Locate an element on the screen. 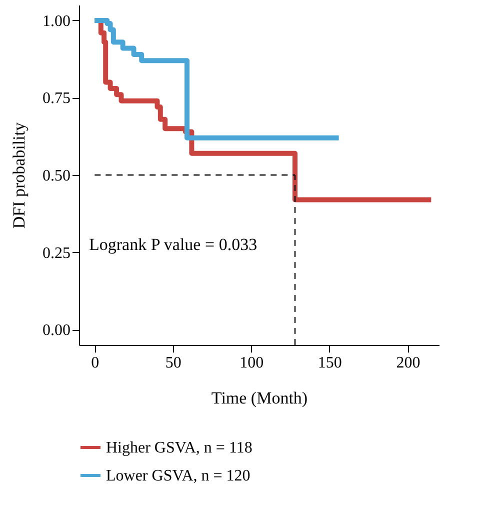 The height and width of the screenshot is (513, 501). x-tick-label: 50 is located at coordinates (173, 363).